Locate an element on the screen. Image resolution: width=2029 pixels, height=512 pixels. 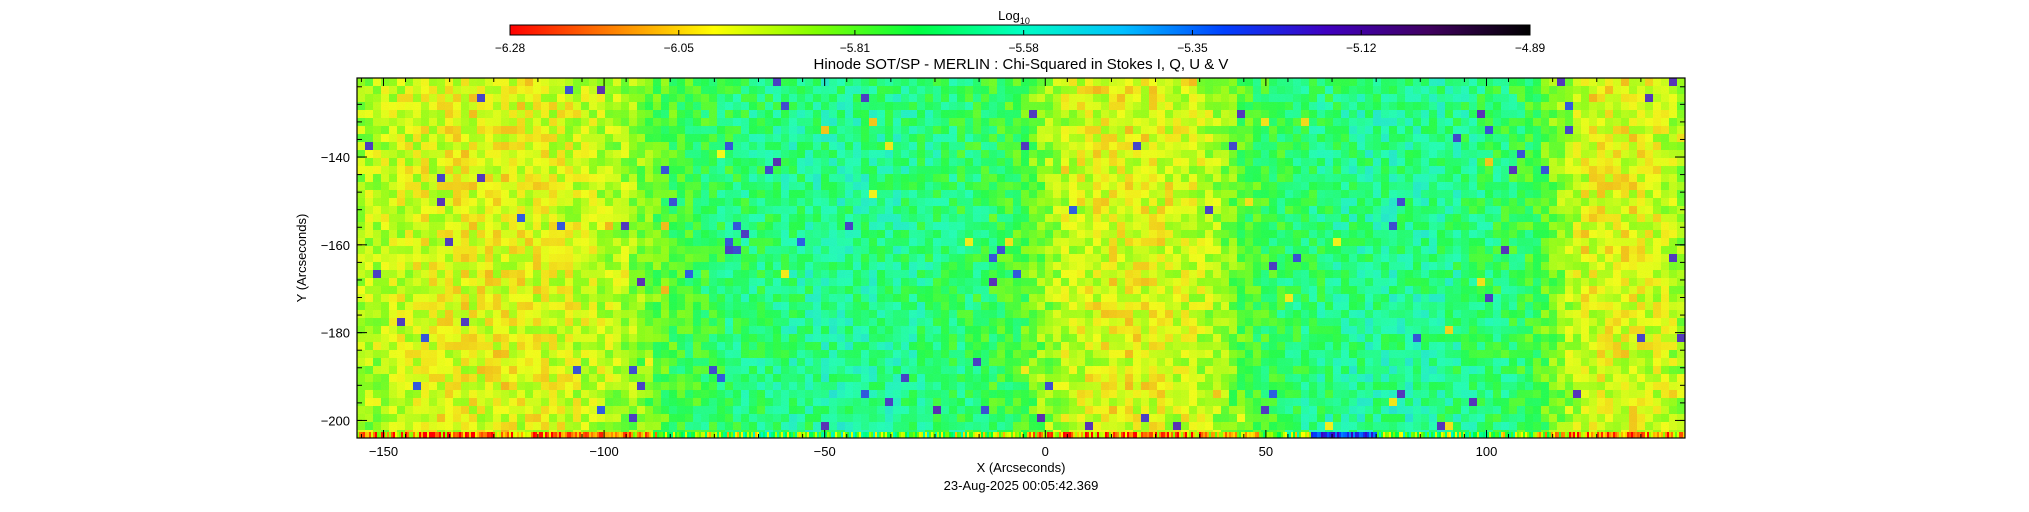
colorbar-tick-label: −5.58 is located at coordinates (1023, 48).